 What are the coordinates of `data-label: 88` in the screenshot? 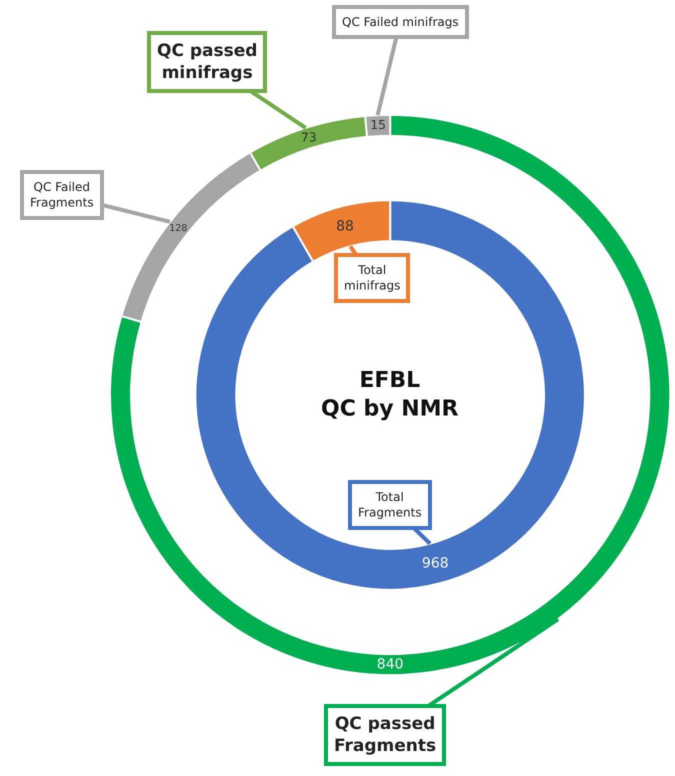 It's located at (345, 226).